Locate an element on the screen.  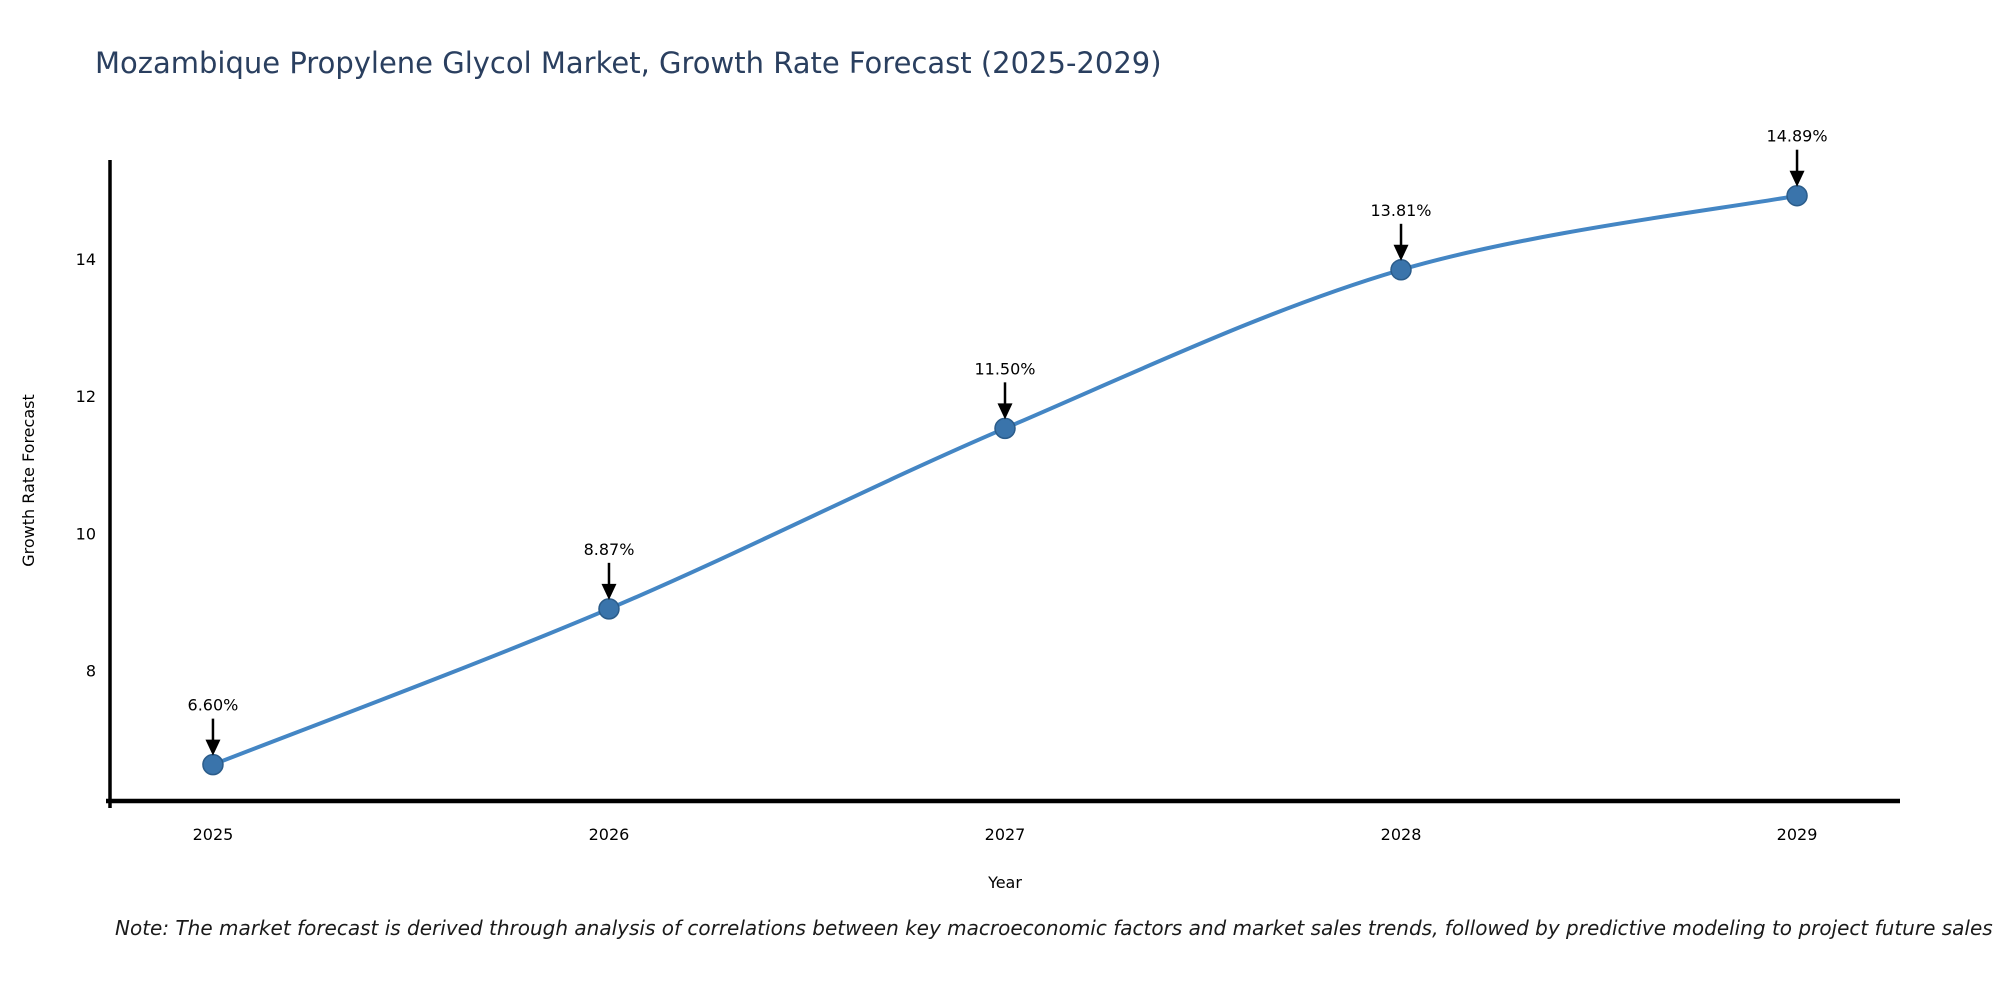
y-tick-label: 12 is located at coordinates (86, 396).